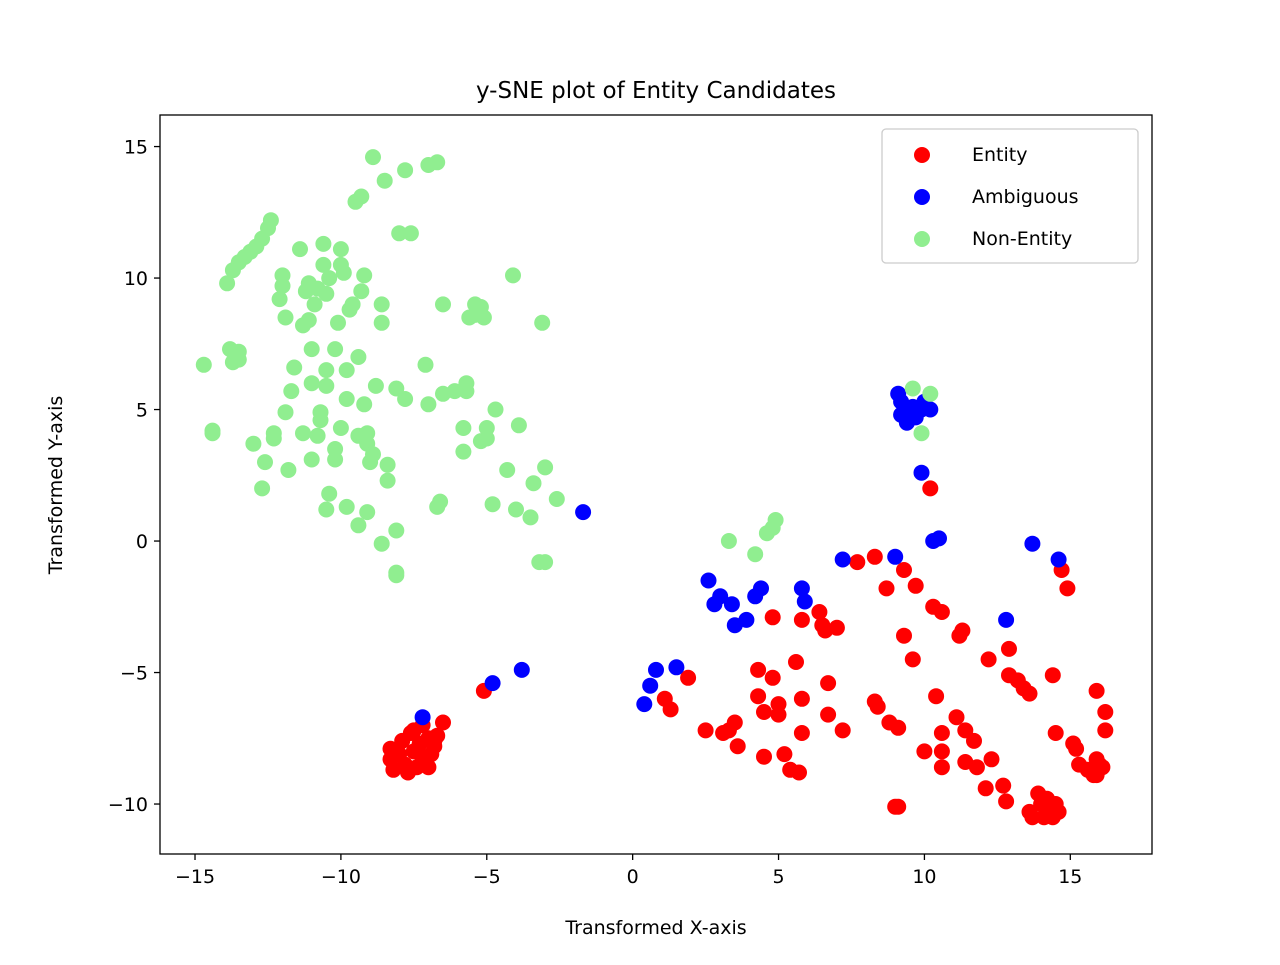 This screenshot has width=1280, height=965. Describe the element at coordinates (1070, 877) in the screenshot. I see `x-tick-label: 15` at that location.